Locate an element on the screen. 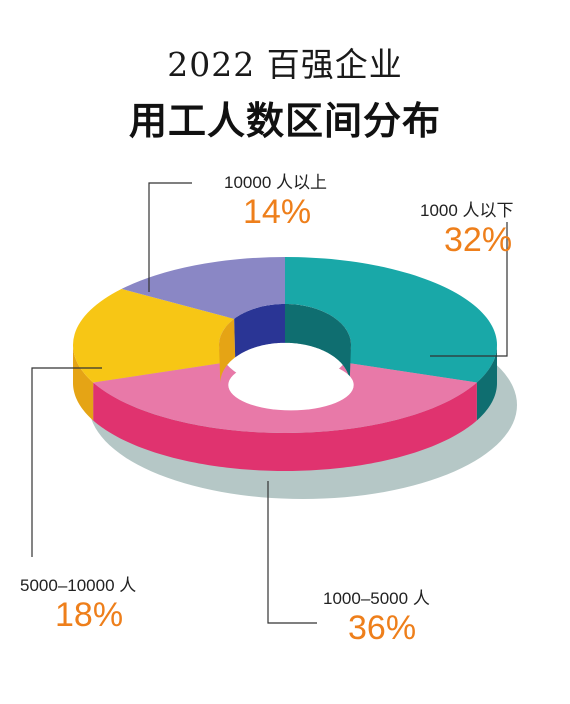 The image size is (570, 704). chart-title-main: 用工人数区间分布 is located at coordinates (284, 121).